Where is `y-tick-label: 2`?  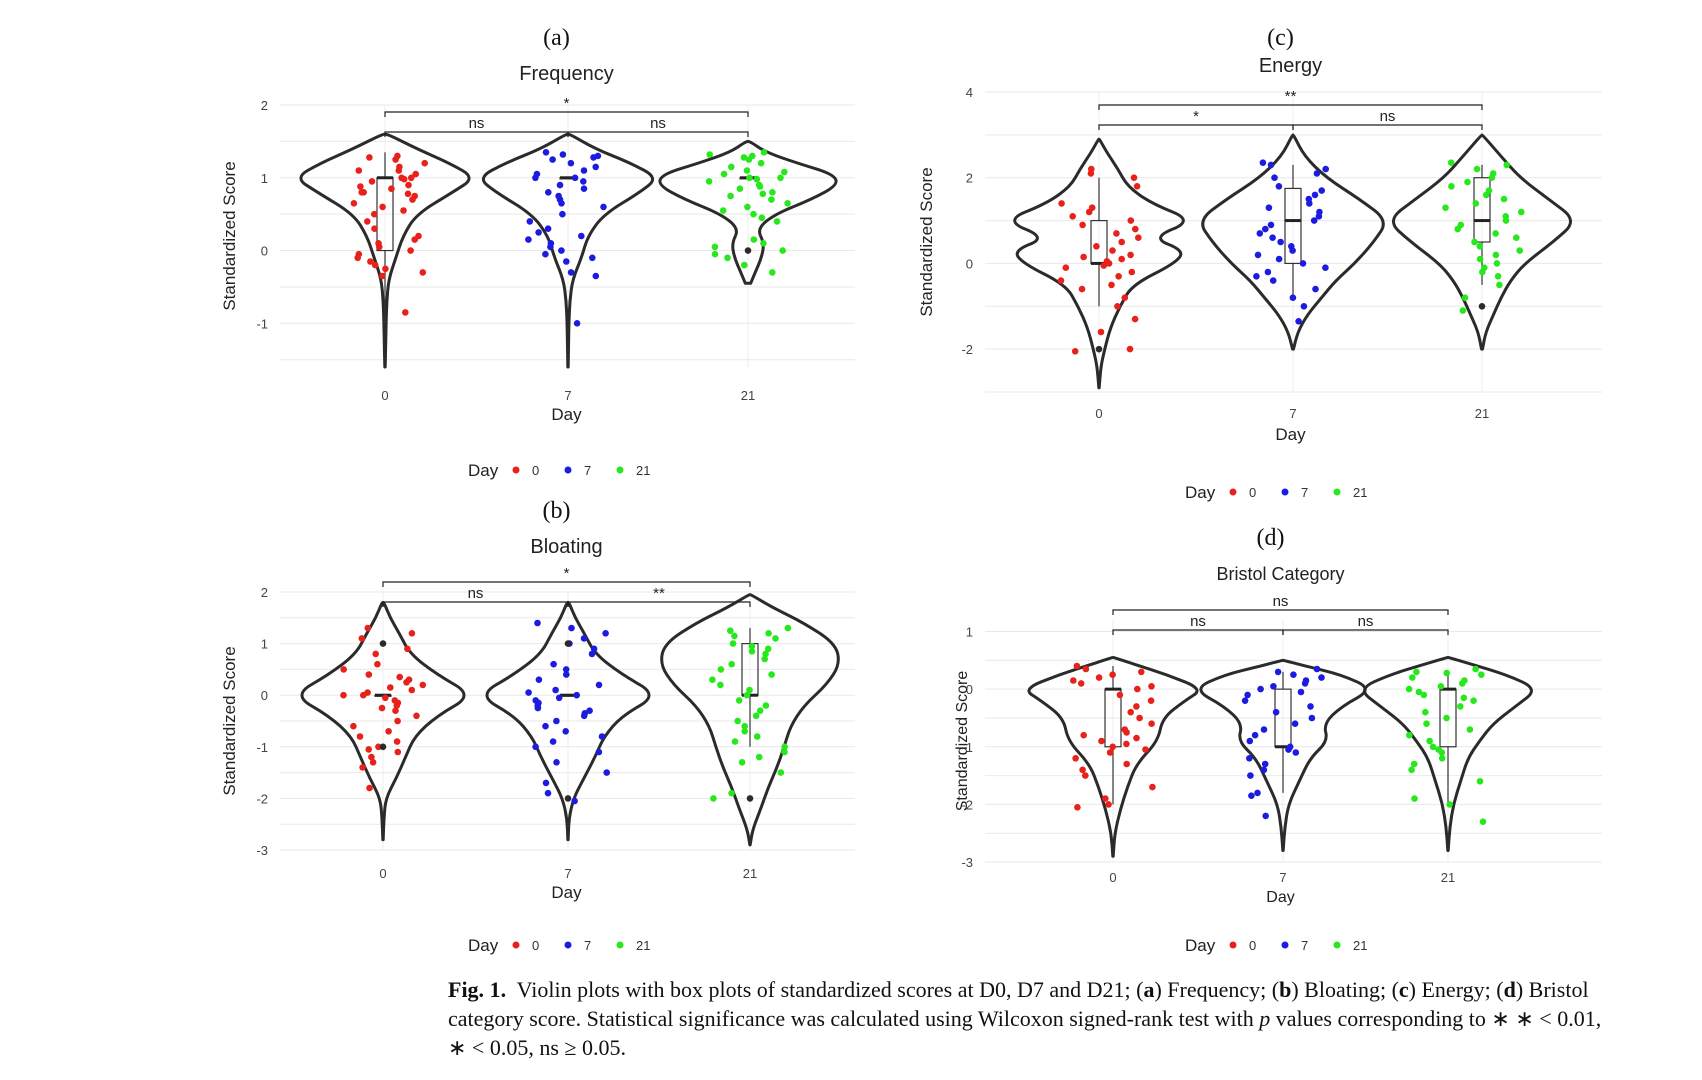
y-tick-label: 2 is located at coordinates (264, 105).